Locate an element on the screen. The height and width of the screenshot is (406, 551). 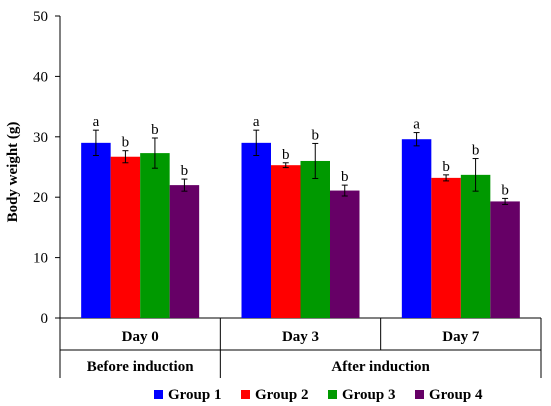
x-tick-label: Day 7 is located at coordinates (461, 337).